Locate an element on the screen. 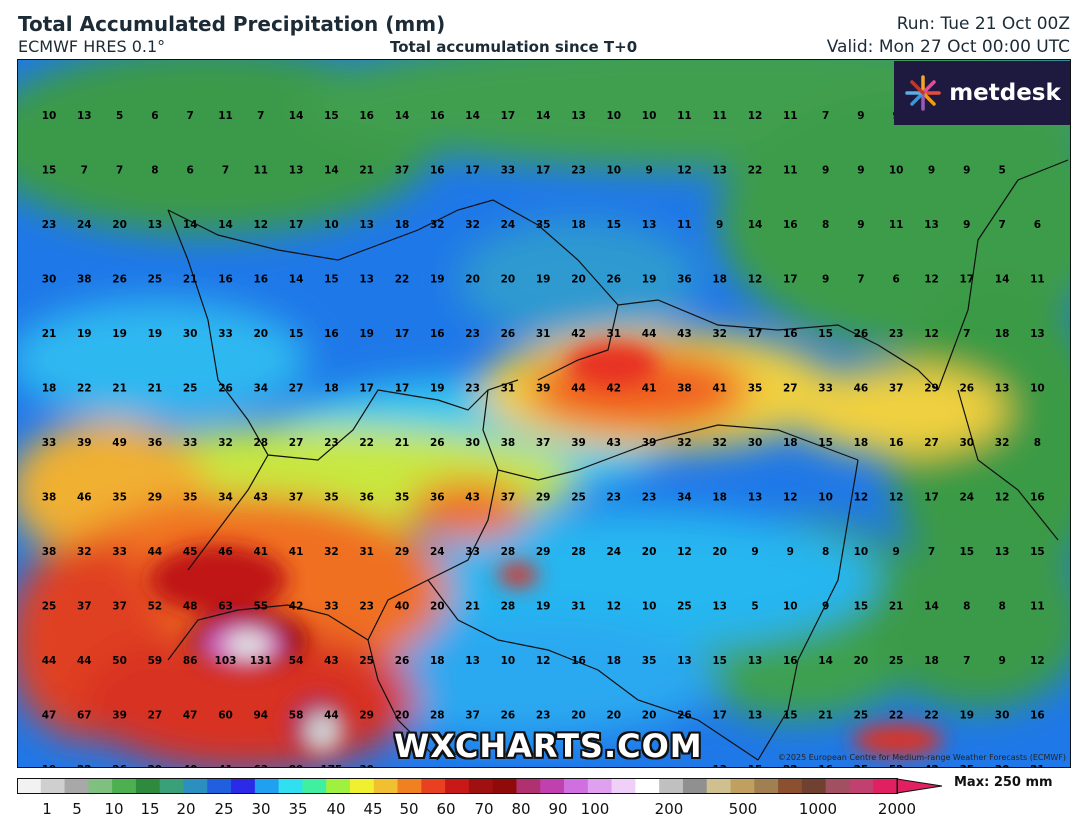 Image resolution: width=1088 pixels, height=835 pixels. grid-value: 42 is located at coordinates (578, 334).